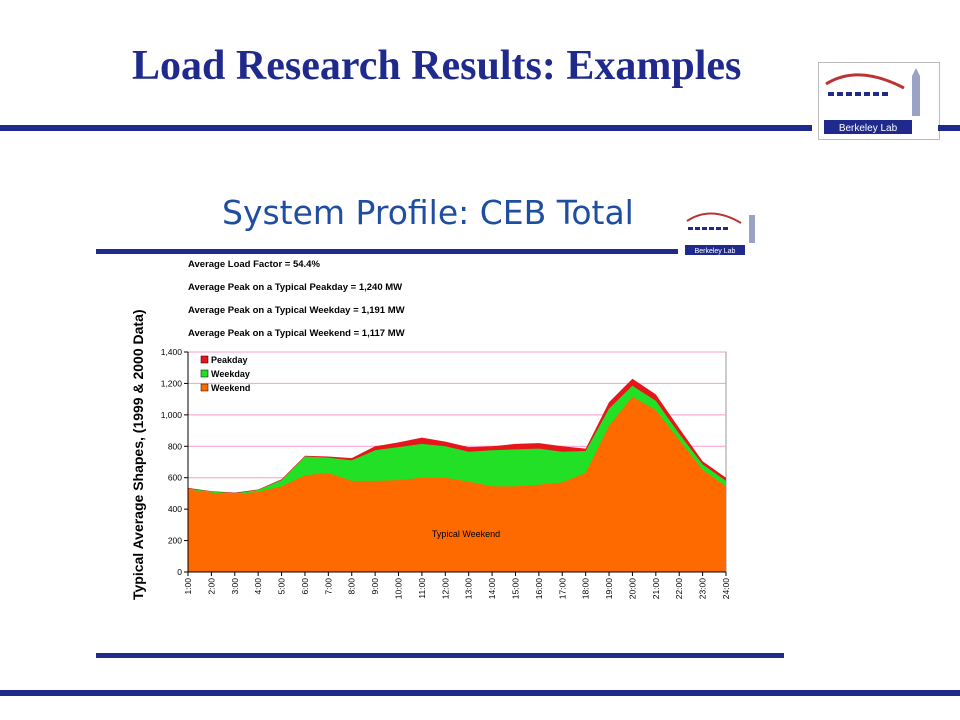 The height and width of the screenshot is (720, 960). Describe the element at coordinates (703, 589) in the screenshot. I see `x-tick-label: 23:00` at that location.